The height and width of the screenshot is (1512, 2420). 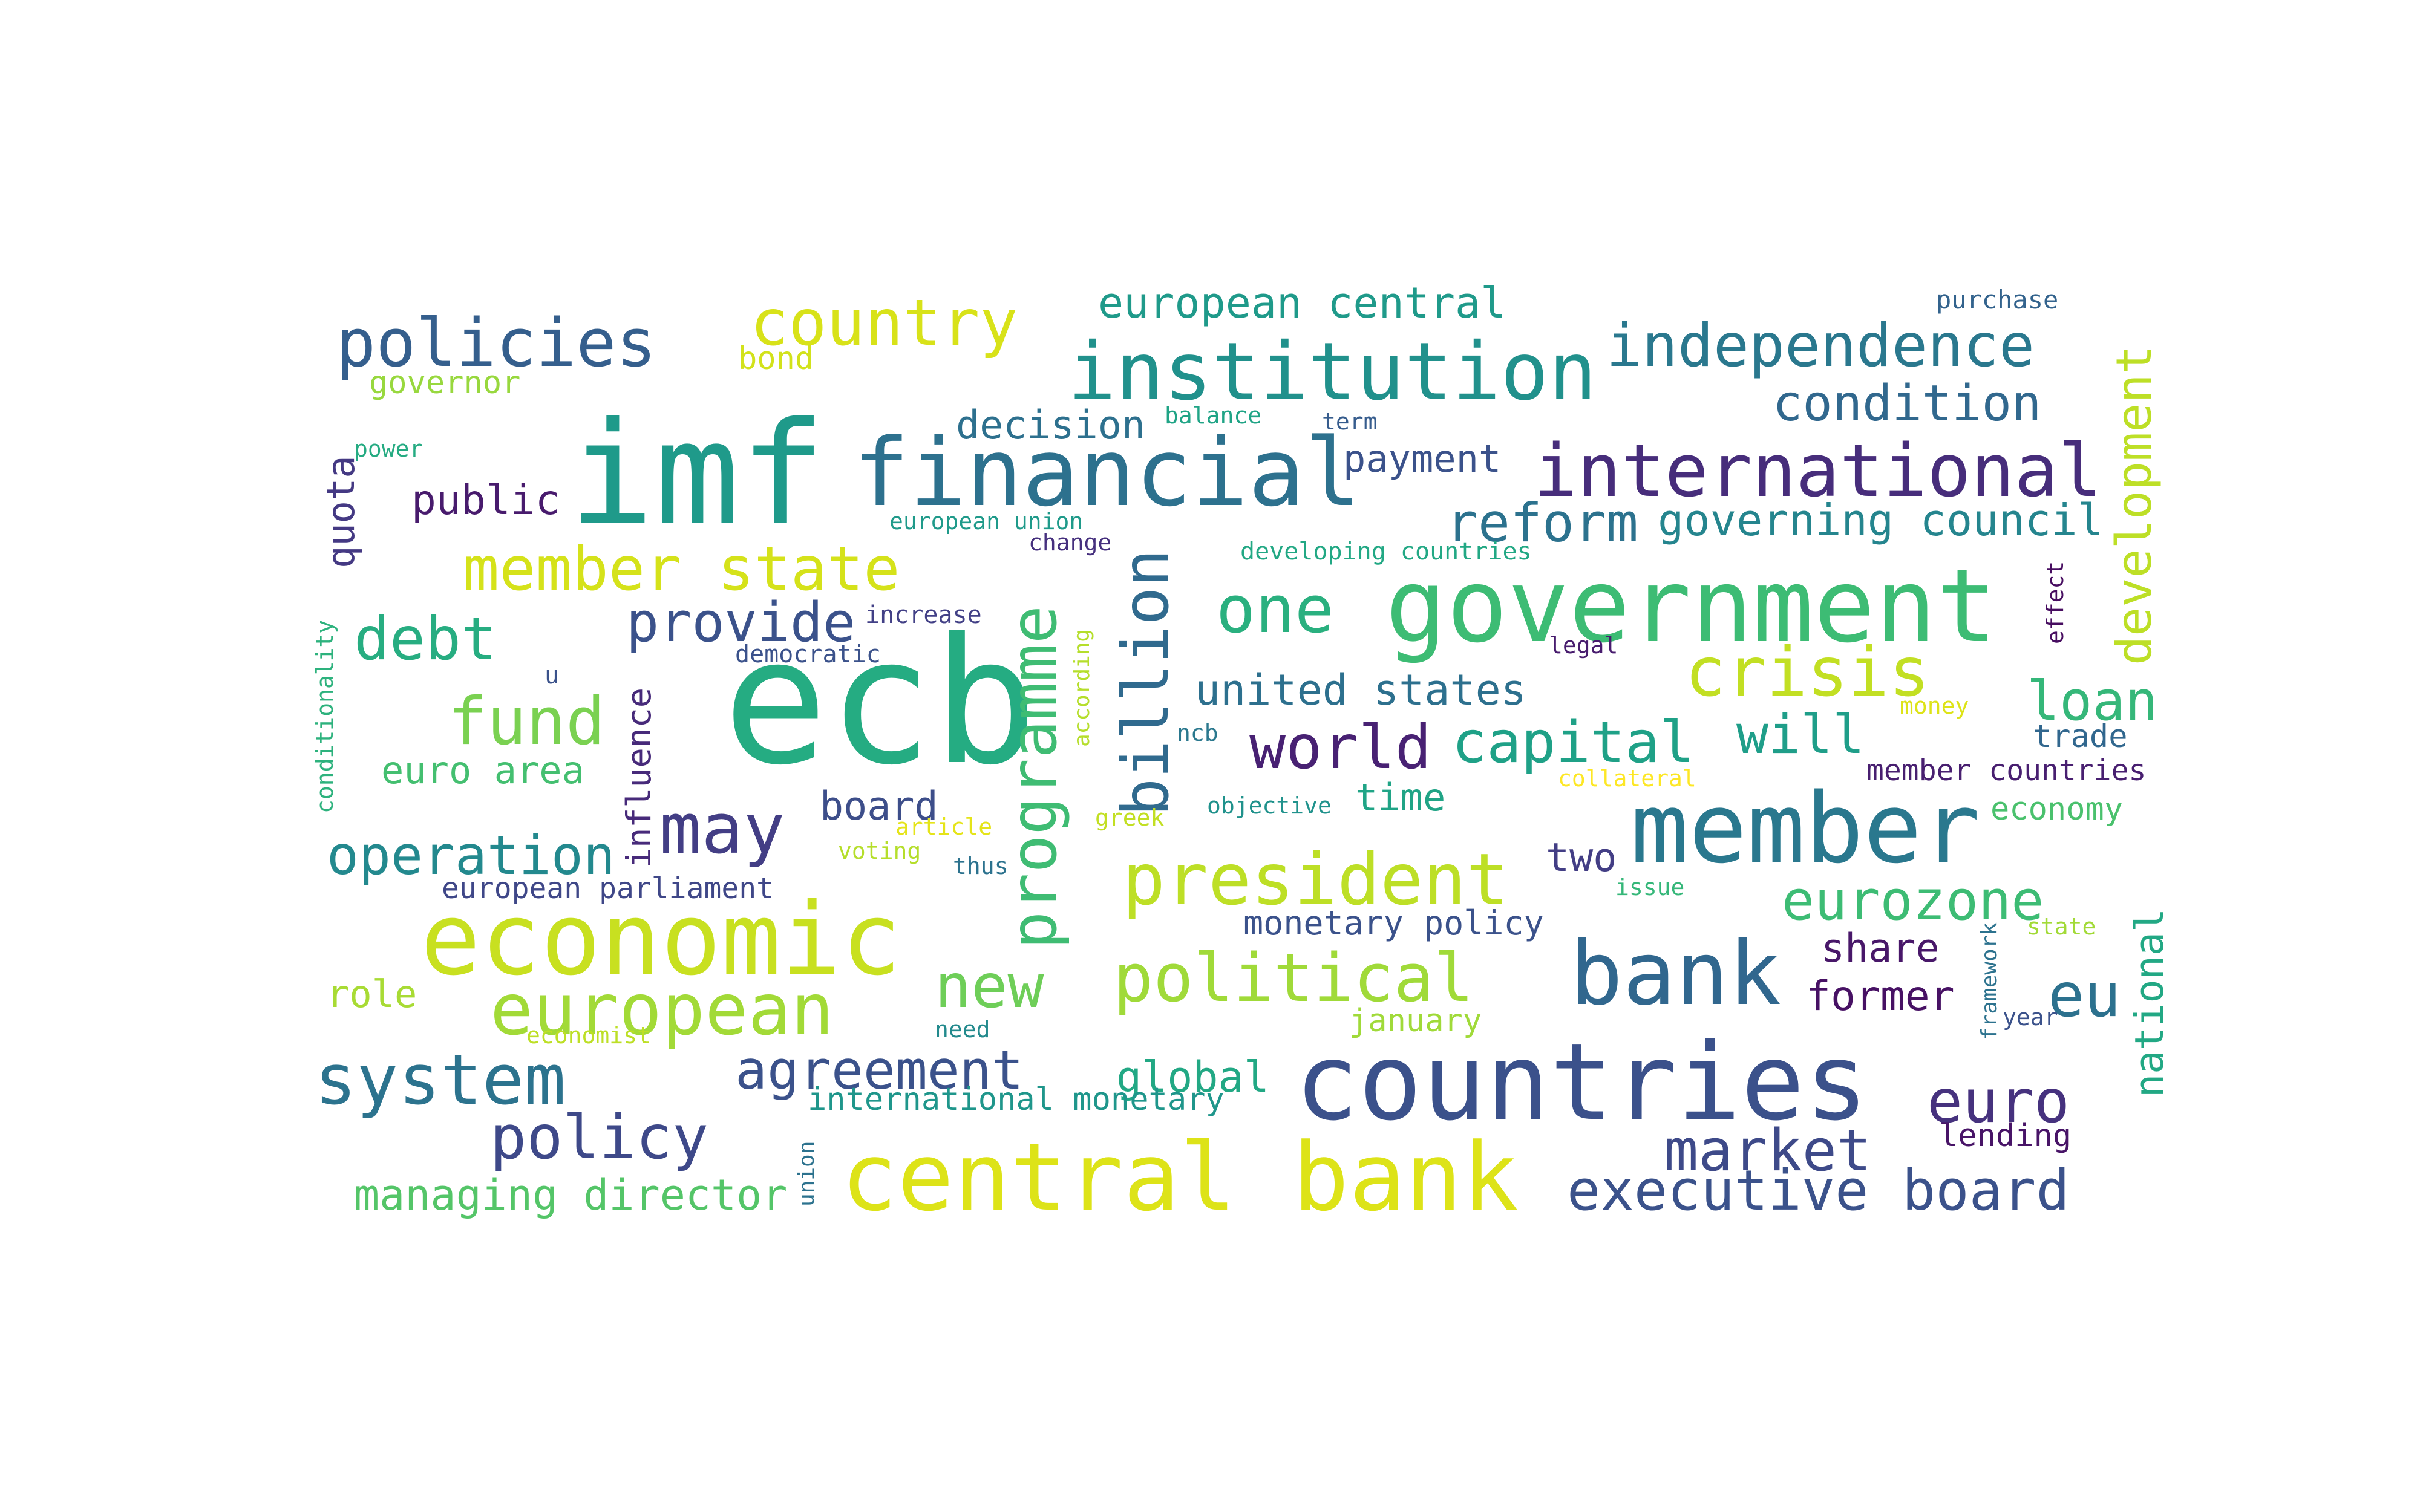 What do you see at coordinates (2150, 1003) in the screenshot?
I see `word-national: national` at bounding box center [2150, 1003].